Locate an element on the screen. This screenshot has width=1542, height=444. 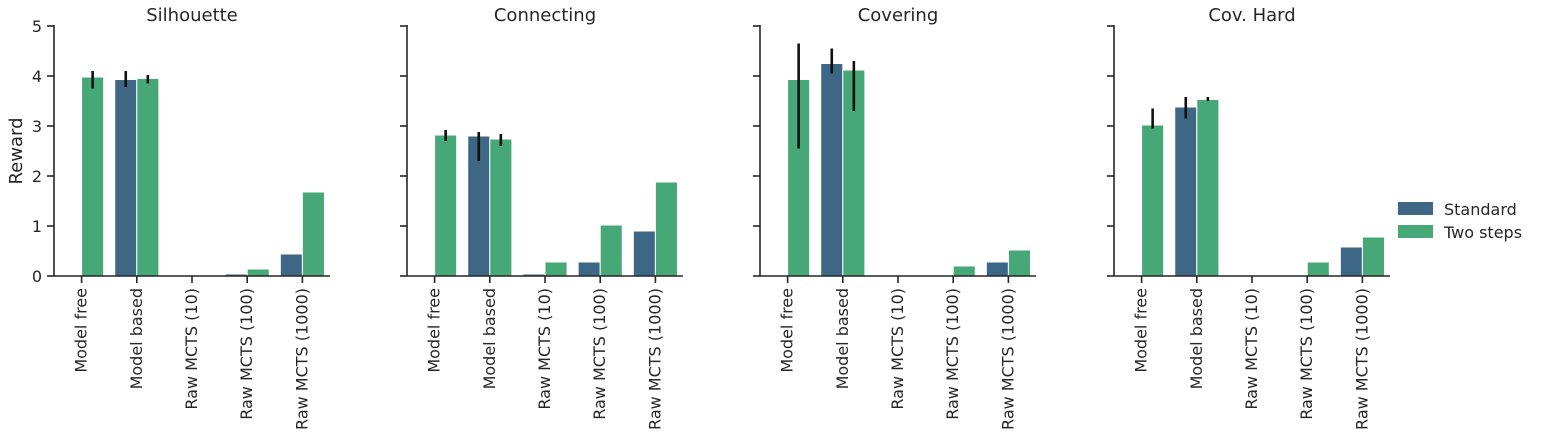
y-tick-label: 1 is located at coordinates (37, 226).